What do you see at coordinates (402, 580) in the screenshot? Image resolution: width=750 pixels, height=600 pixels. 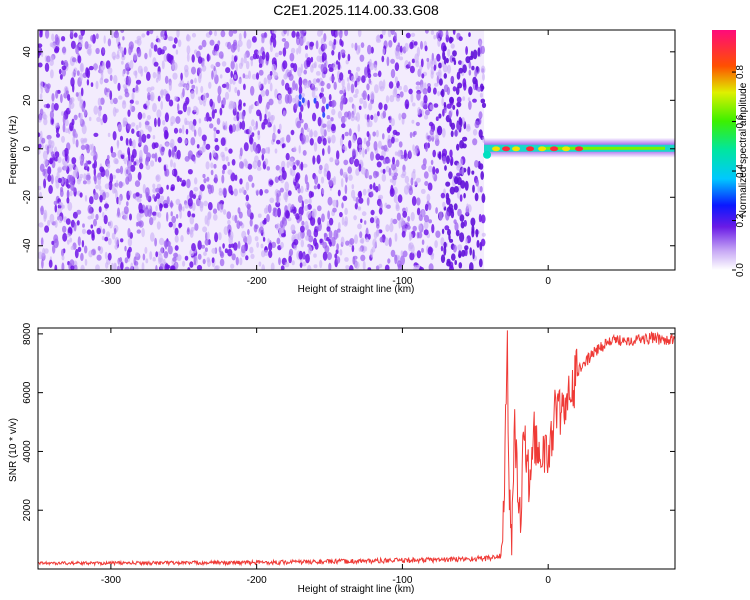 I see `snr-x-tick-label: -100` at bounding box center [402, 580].